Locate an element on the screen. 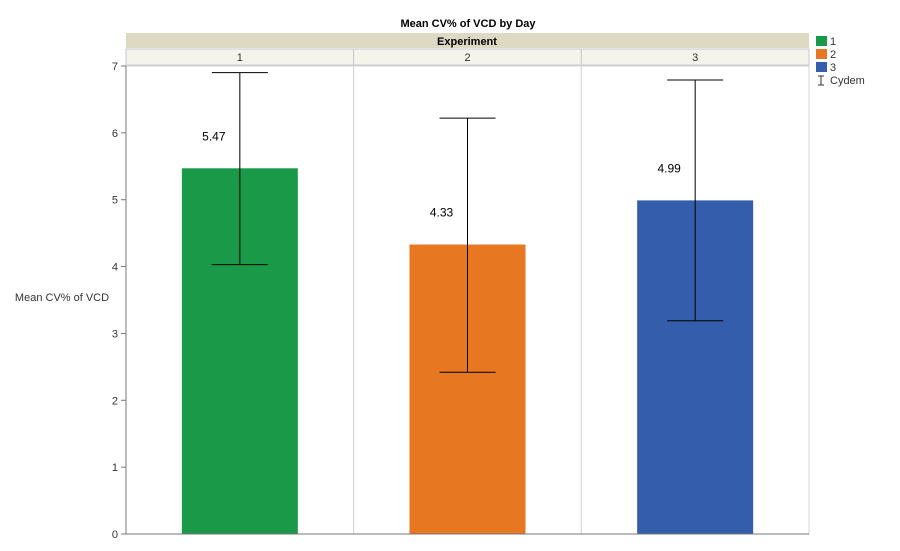  y-tick-label-0: 0 is located at coordinates (115, 535).